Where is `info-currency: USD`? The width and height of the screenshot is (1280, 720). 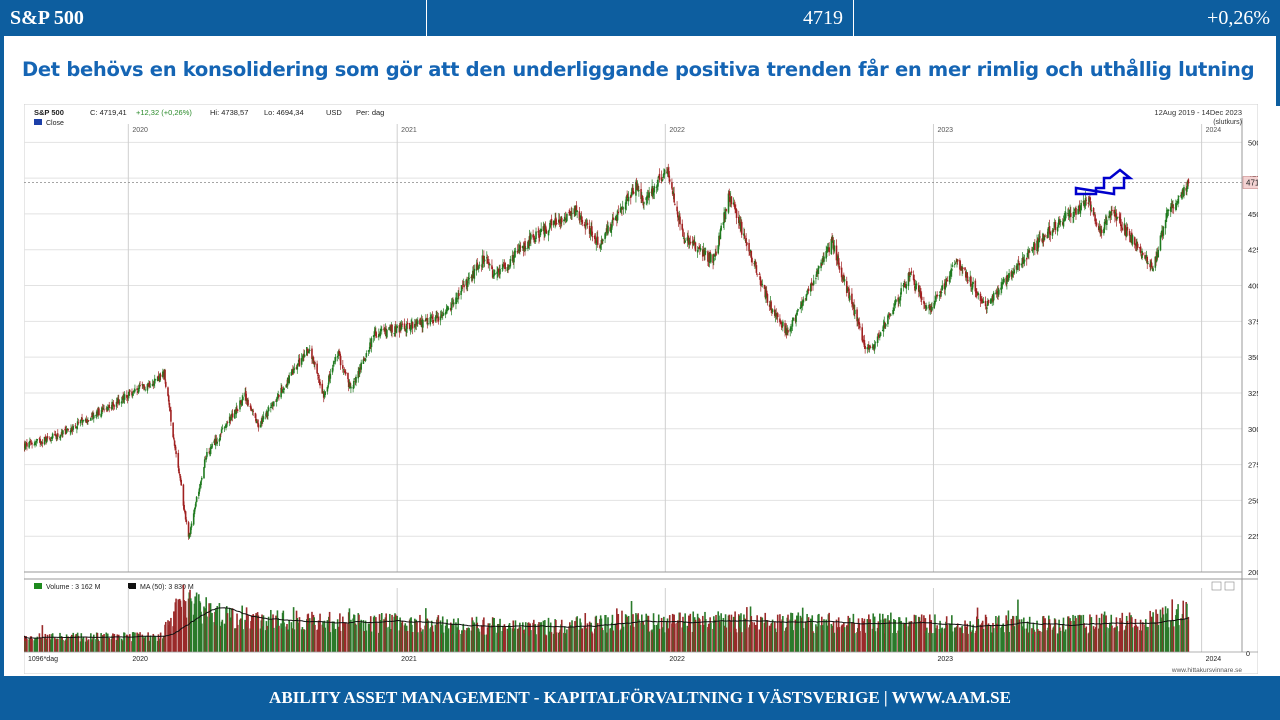
info-currency: USD is located at coordinates (334, 112).